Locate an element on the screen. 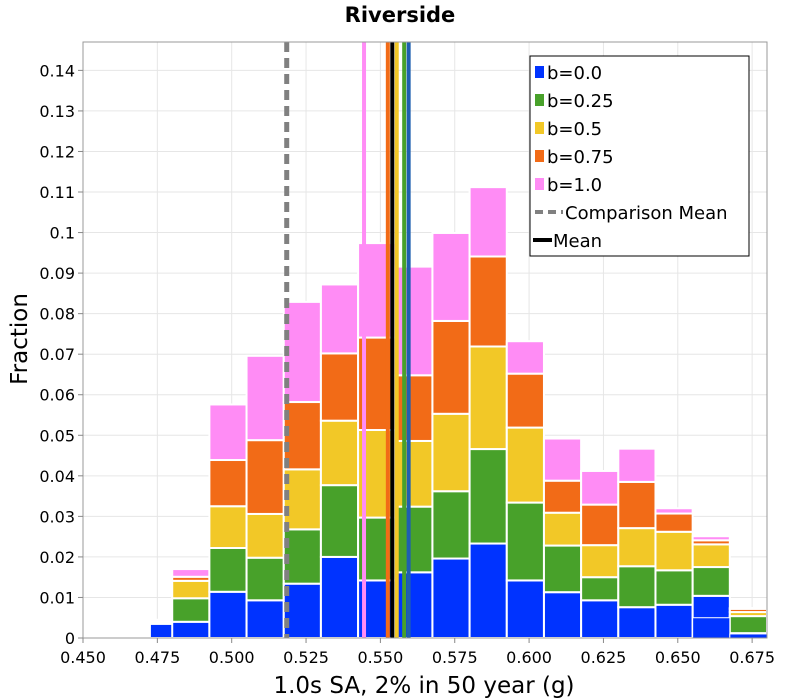  y-tick-label-1: 0.01 is located at coordinates (57, 597).